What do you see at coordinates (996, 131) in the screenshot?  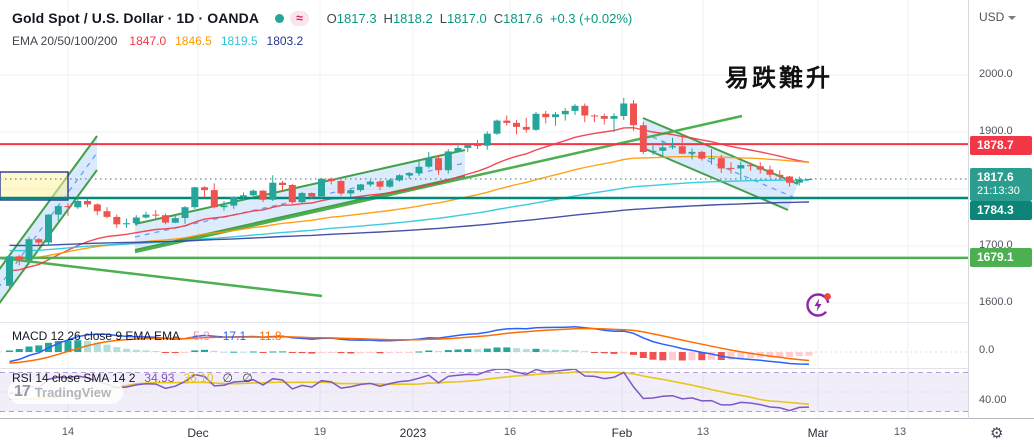 I see `y-axis-tick: 1900.0` at bounding box center [996, 131].